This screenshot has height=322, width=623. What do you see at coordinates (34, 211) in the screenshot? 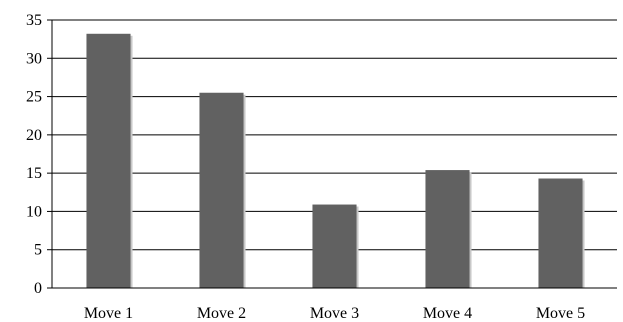
I see `y-tick-label: 10` at bounding box center [34, 211].